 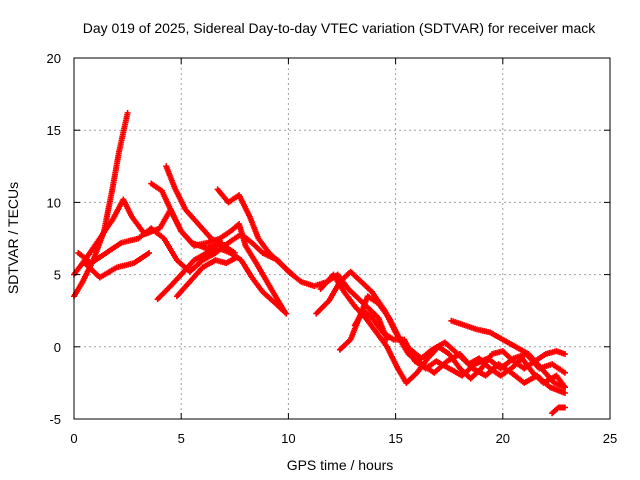 I want to click on x-tick-label: 25, so click(x=610, y=438).